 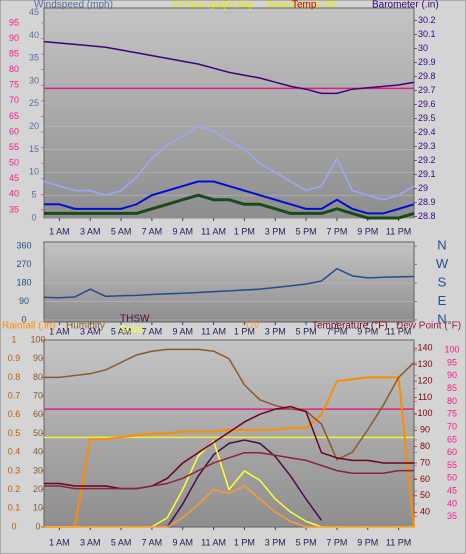 I want to click on y-tick-label: 100, so click(x=37, y=339).